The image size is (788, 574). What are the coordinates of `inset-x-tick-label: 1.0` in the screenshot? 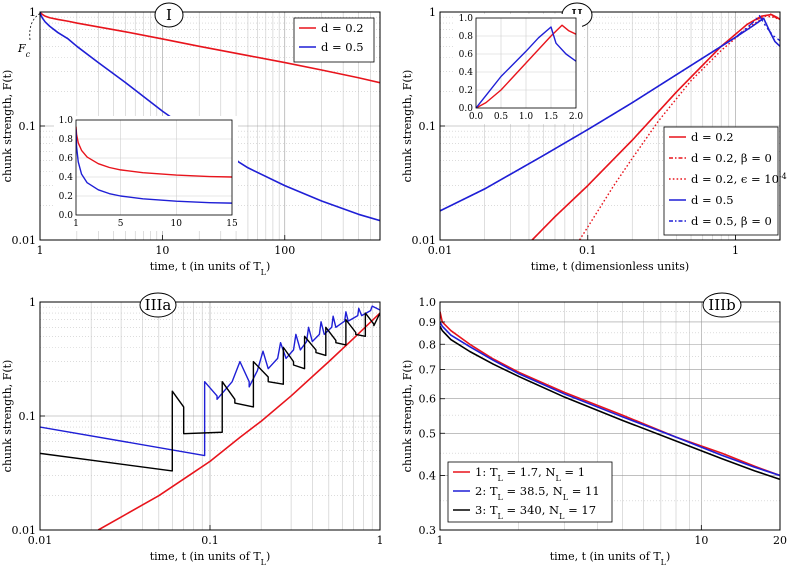 It's located at (526, 117).